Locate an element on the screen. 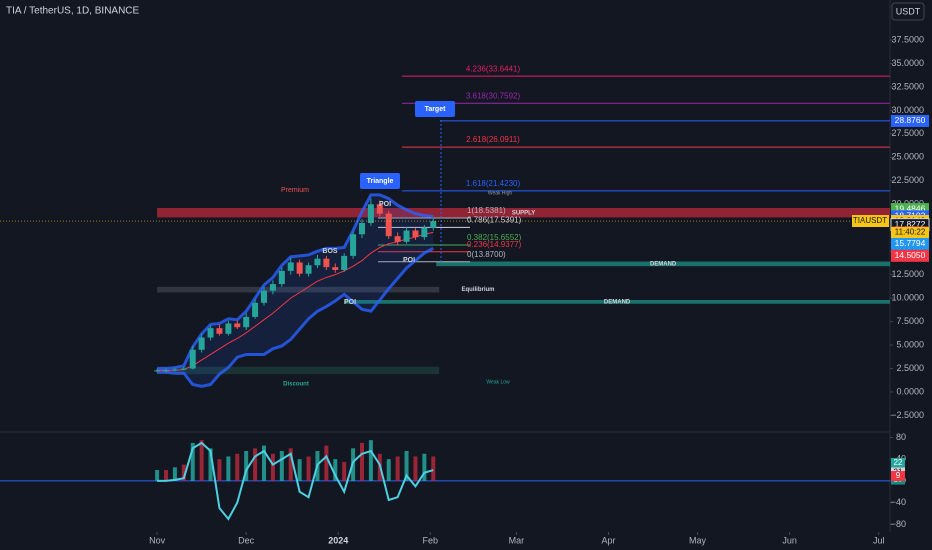 The width and height of the screenshot is (932, 550). currency-button is located at coordinates (908, 11).